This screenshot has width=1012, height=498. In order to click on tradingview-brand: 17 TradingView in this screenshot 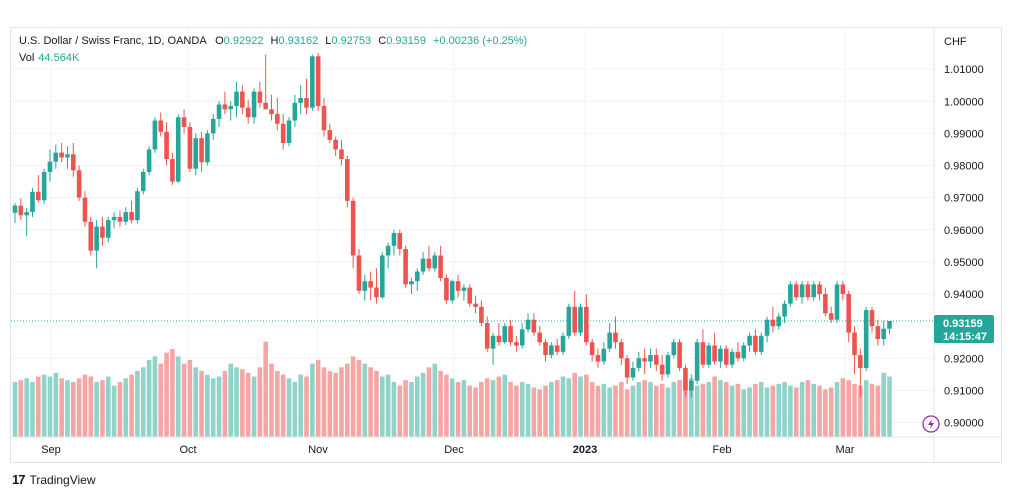, I will do `click(54, 479)`.